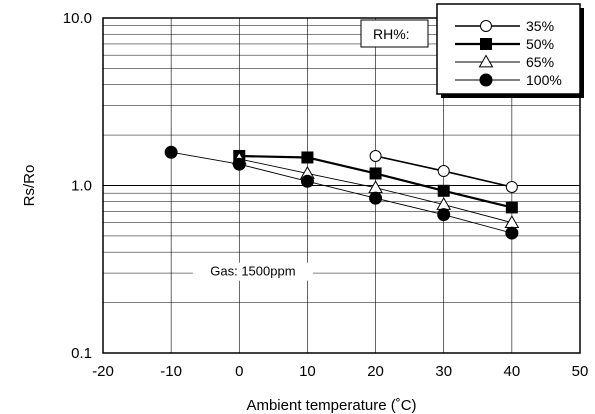  I want to click on y-axis-label: Rs/Ro, so click(29, 186).